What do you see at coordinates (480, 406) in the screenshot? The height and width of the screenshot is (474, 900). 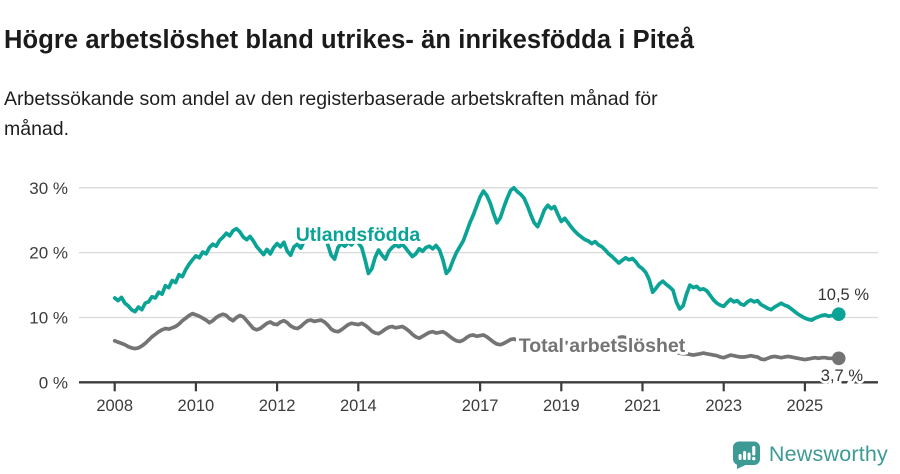 I see `x-tick-label-2017: 2017` at bounding box center [480, 406].